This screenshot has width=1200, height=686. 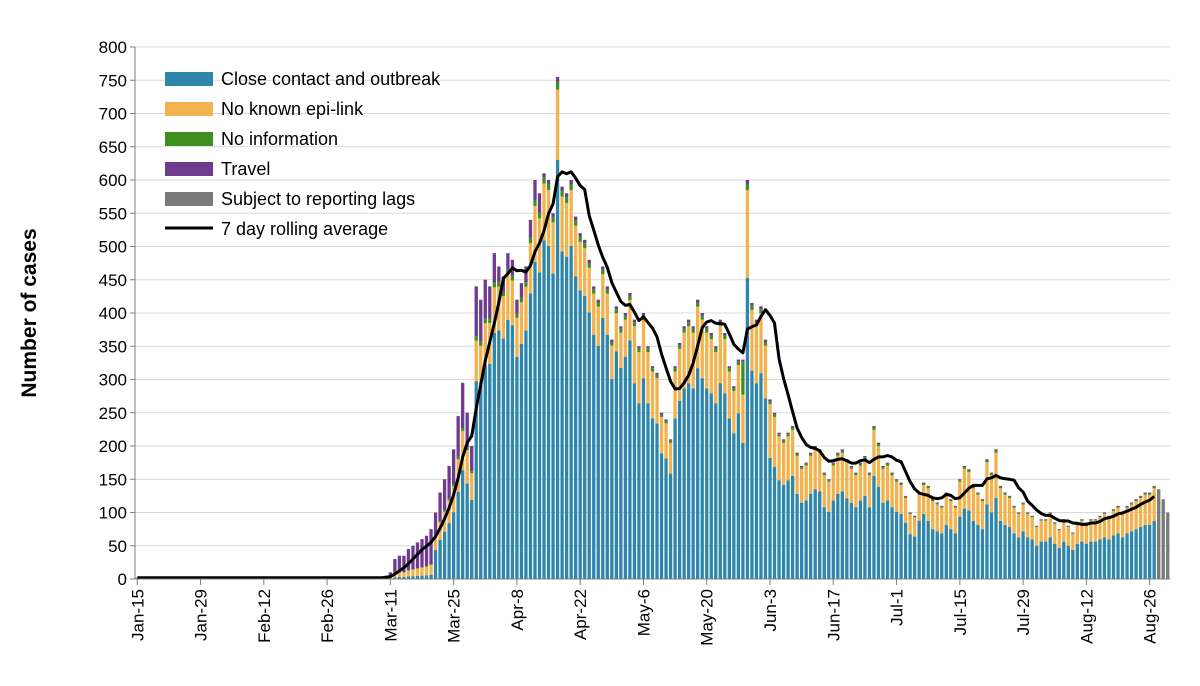 What do you see at coordinates (113, 180) in the screenshot?
I see `y-tick-label: 600` at bounding box center [113, 180].